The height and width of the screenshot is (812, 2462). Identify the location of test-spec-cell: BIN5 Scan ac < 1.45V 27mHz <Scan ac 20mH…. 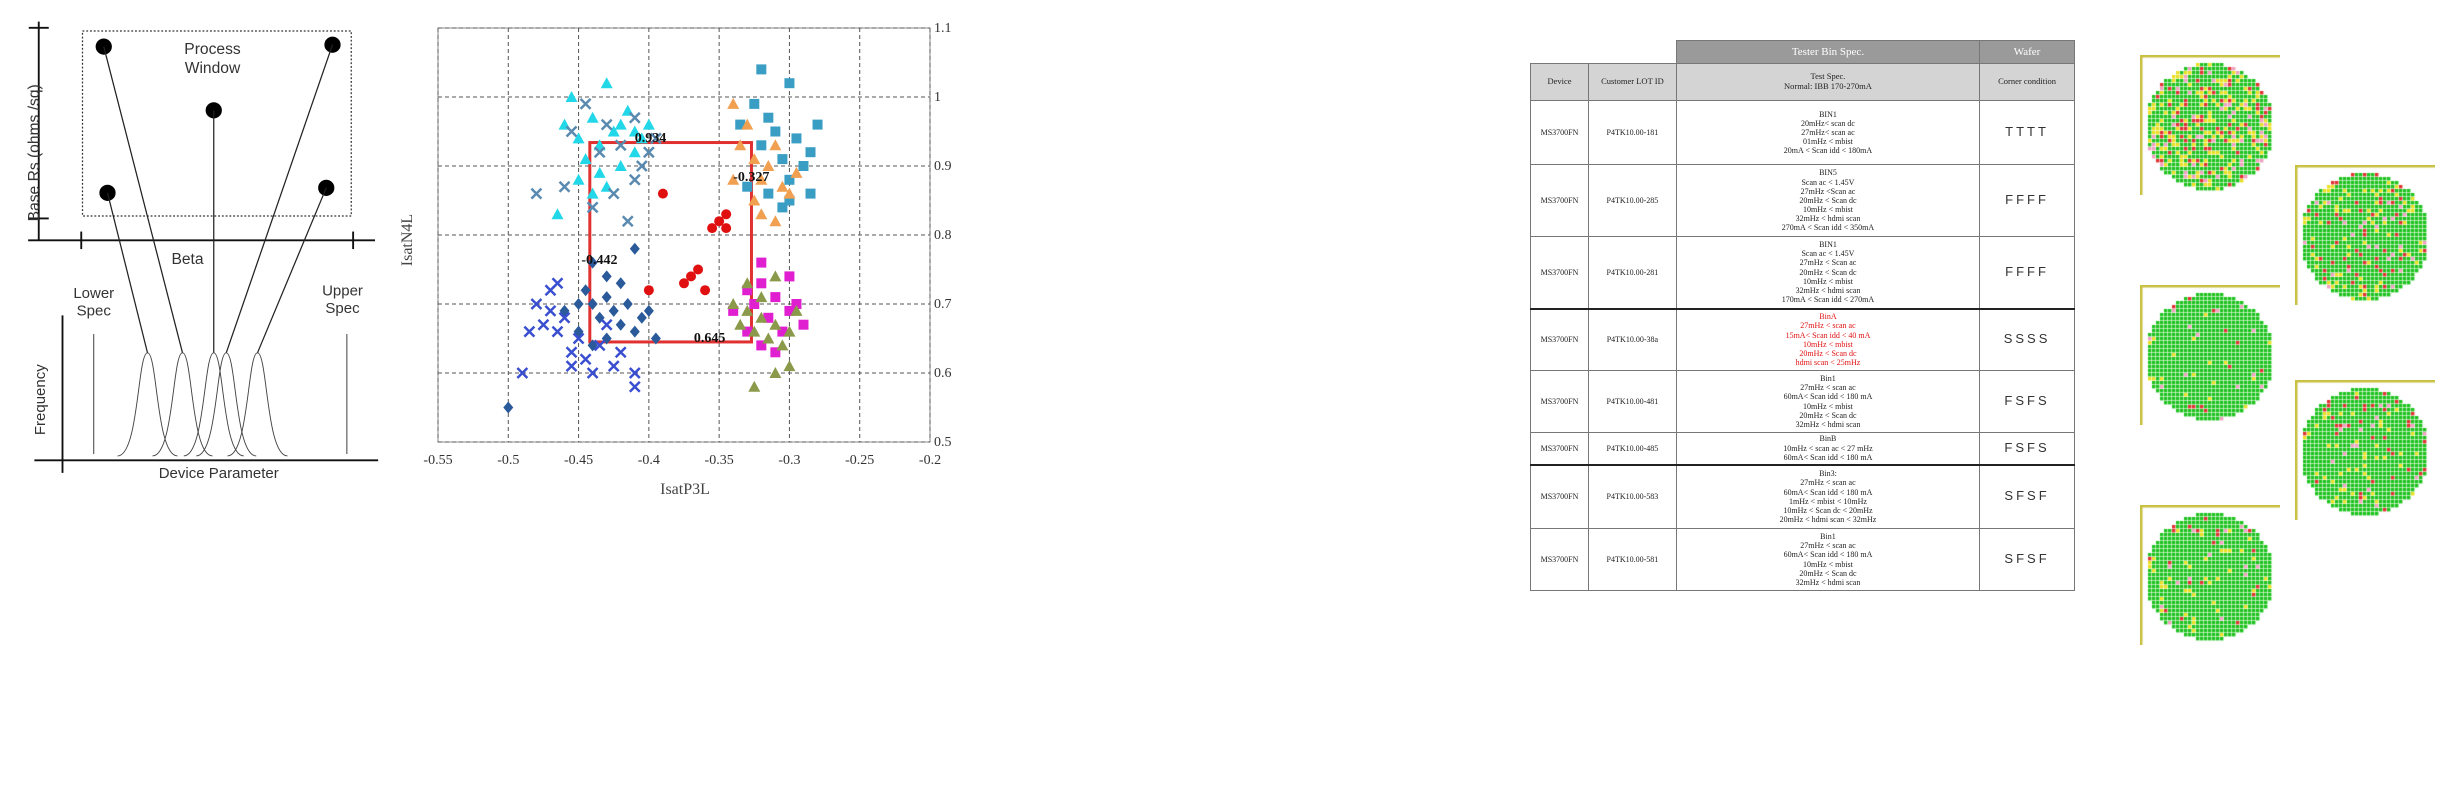
(1828, 200).